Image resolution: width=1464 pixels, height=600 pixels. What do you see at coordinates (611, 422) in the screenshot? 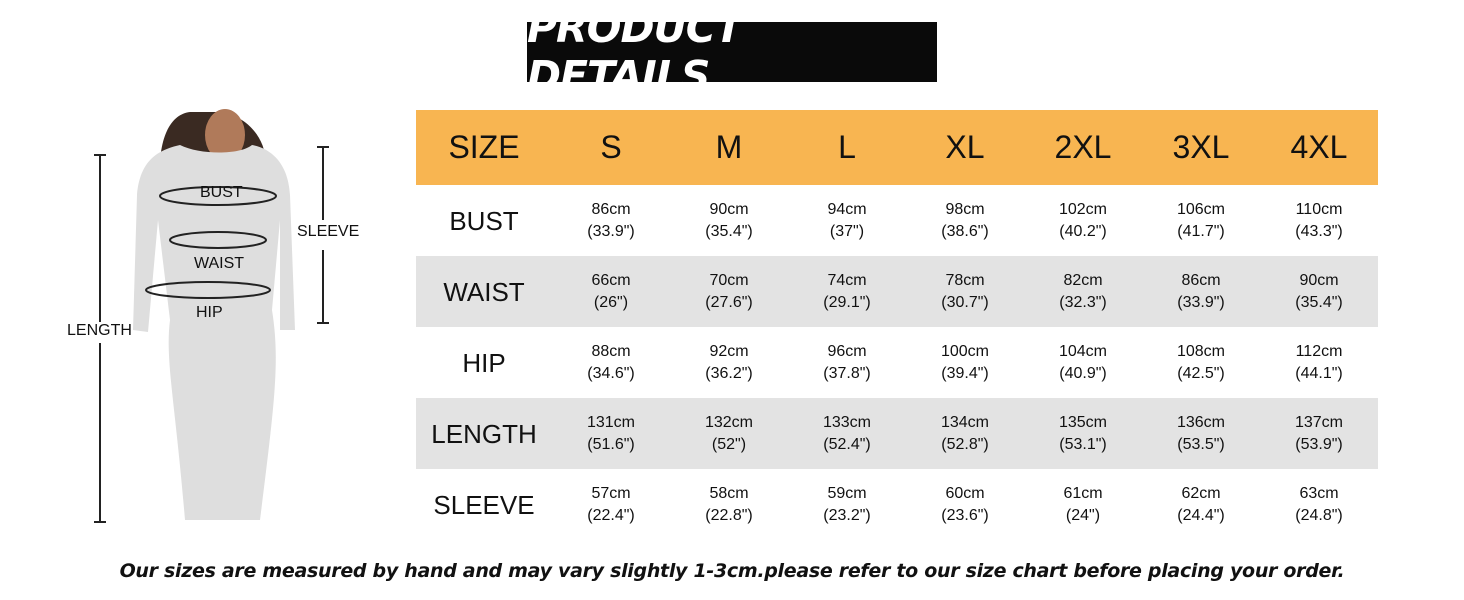
I see `cm-value: 131cm` at bounding box center [611, 422].